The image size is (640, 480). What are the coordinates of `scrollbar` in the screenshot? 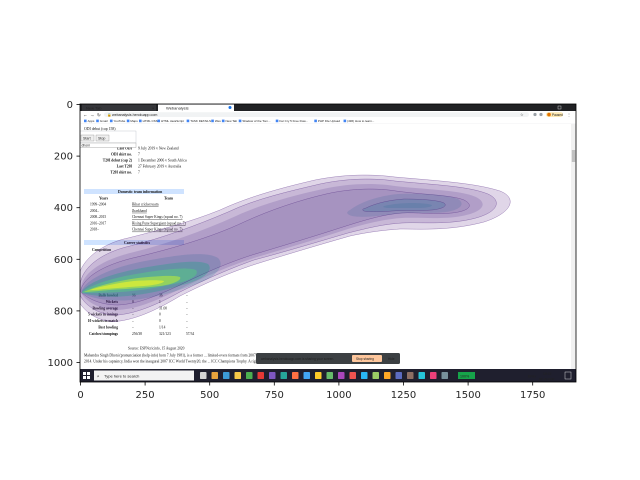 It's located at (573, 246).